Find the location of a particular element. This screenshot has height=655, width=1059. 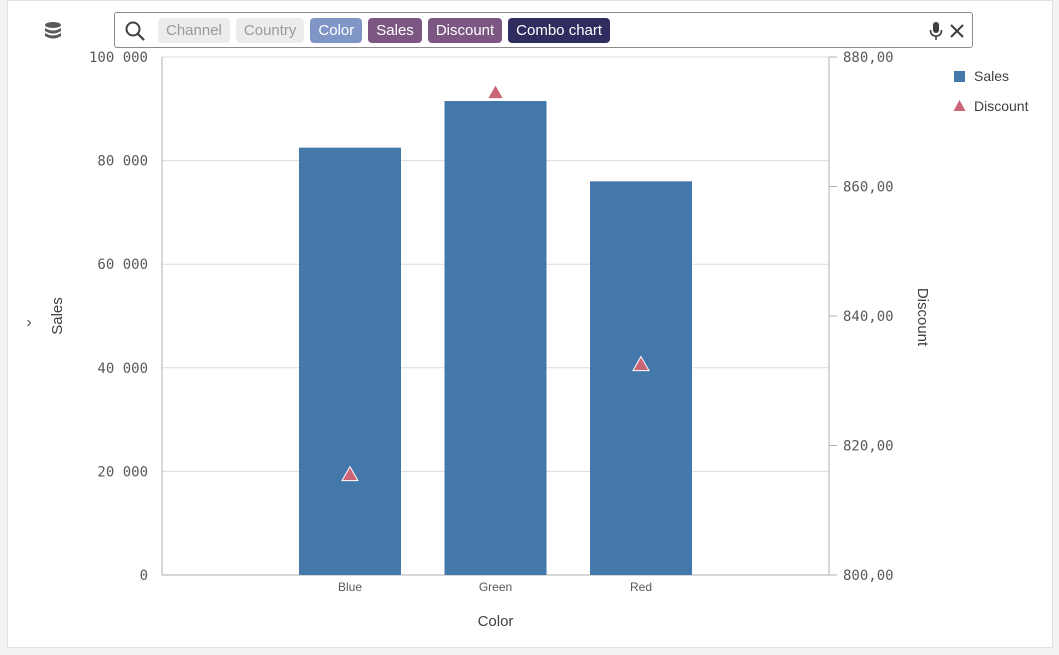

right-axis-tick-label: 880,00 is located at coordinates (868, 58).